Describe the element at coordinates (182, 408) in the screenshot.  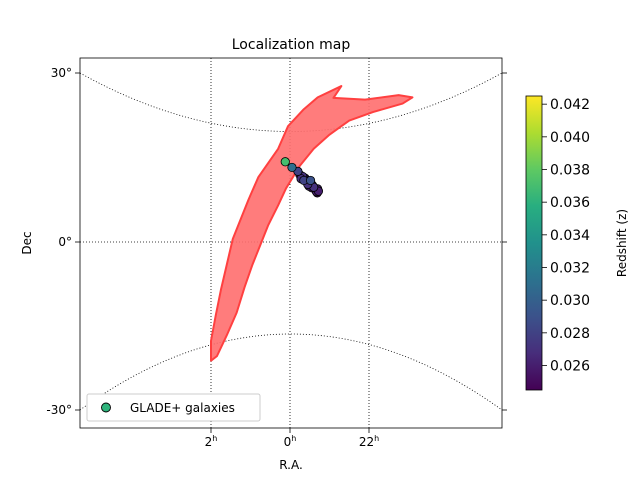
I see `legend-label: GLADE+ galaxies` at that location.